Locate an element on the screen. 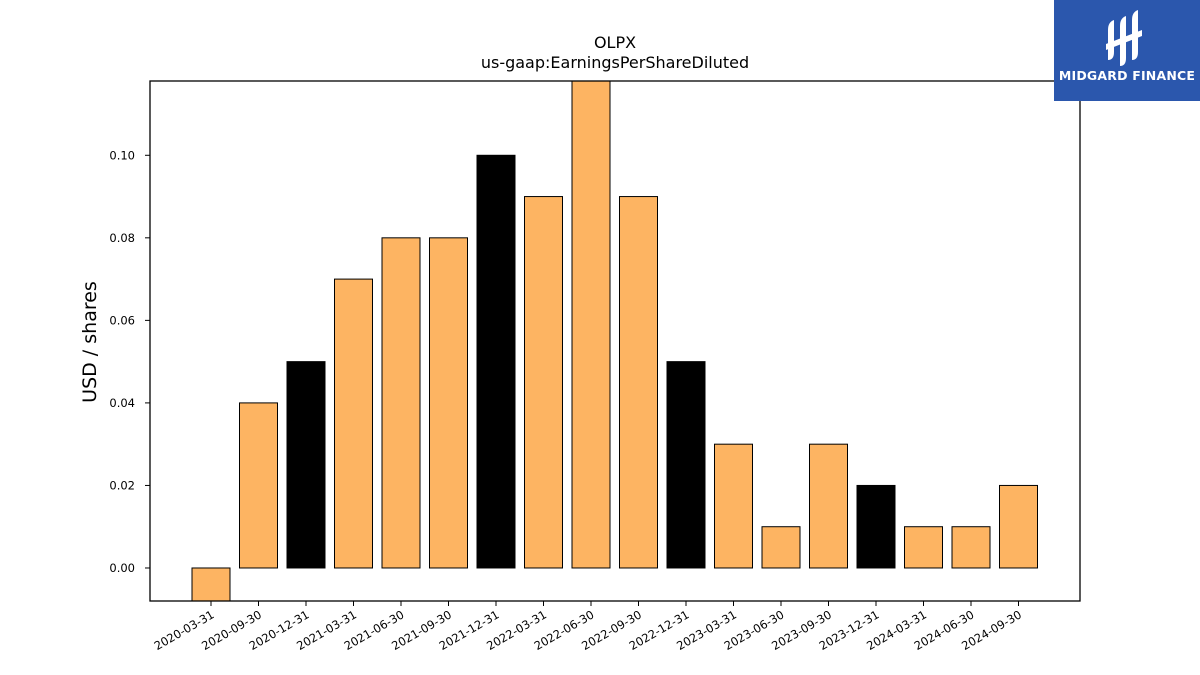 The height and width of the screenshot is (675, 1200). y-tick-label: 0.06 is located at coordinates (122, 320).